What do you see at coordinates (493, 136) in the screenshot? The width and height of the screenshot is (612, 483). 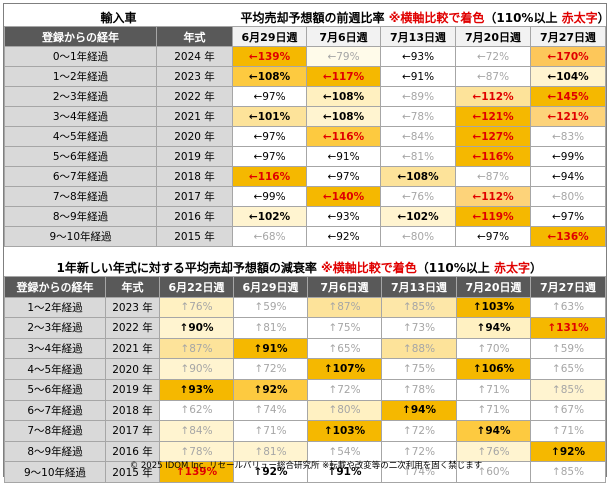 I see `ratio-cell: ←127%` at bounding box center [493, 136].